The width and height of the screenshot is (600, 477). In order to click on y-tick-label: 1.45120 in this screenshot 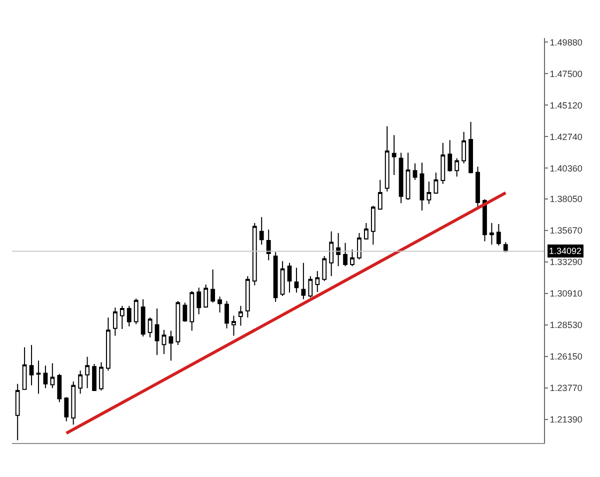, I will do `click(566, 105)`.